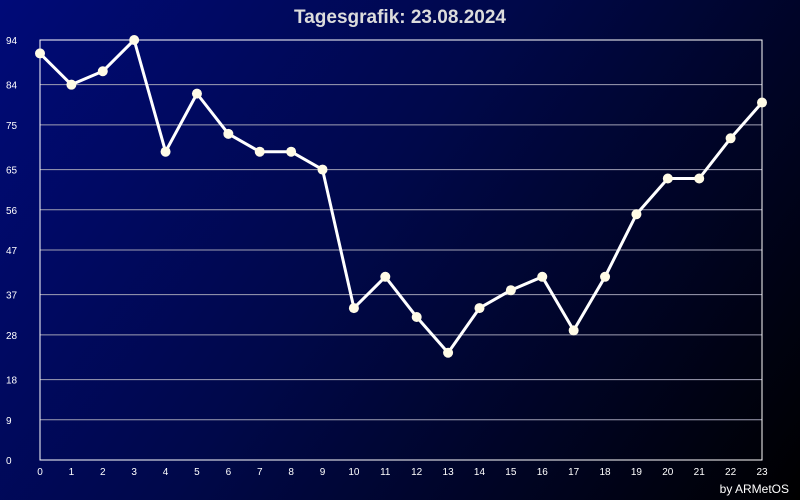  Describe the element at coordinates (103, 472) in the screenshot. I see `x-tick-label: 2` at that location.